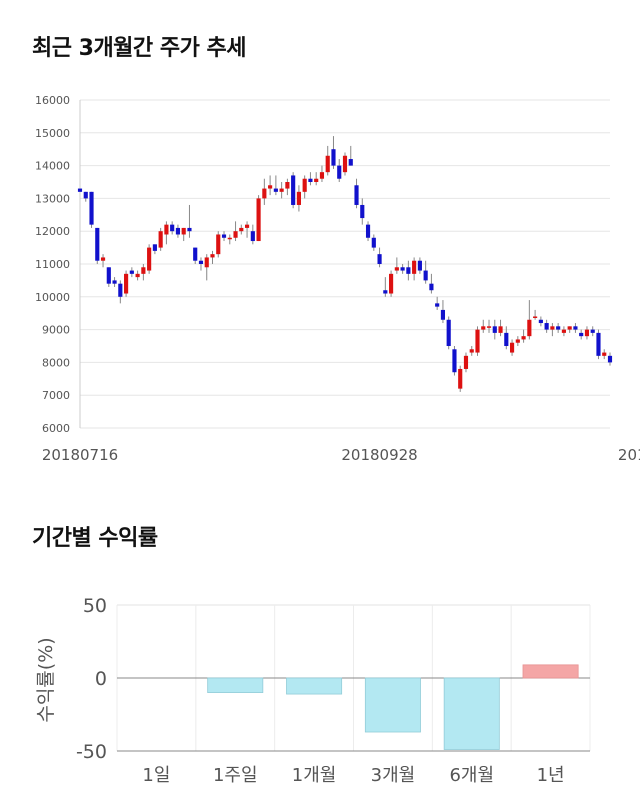 The height and width of the screenshot is (810, 640). I want to click on y-tick-label: 0, so click(101, 679).